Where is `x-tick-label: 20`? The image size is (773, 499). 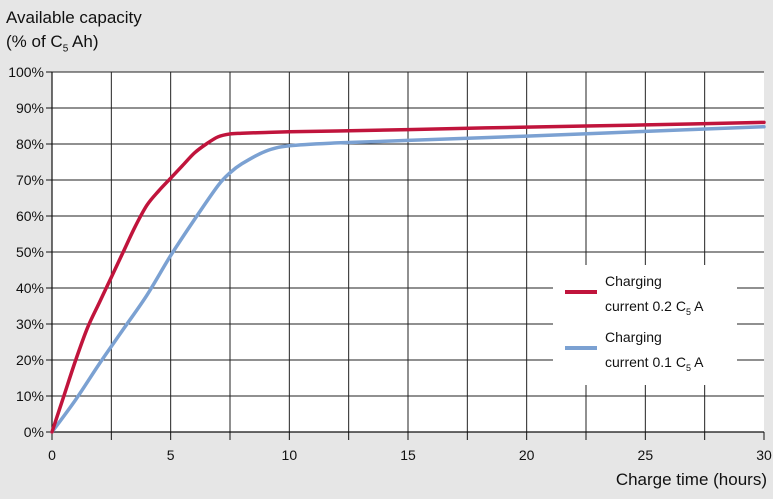 x-tick-label: 20 is located at coordinates (527, 455).